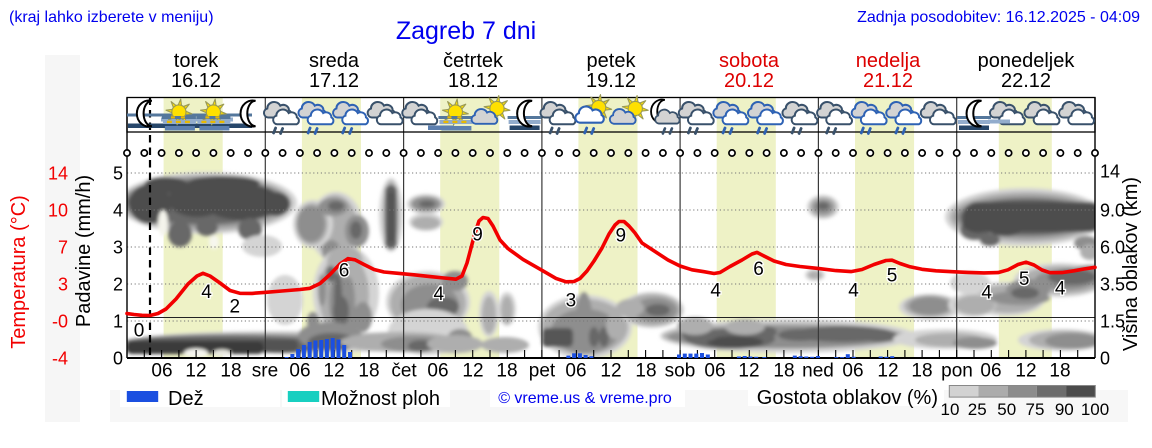 Image resolution: width=1152 pixels, height=448 pixels. What do you see at coordinates (1035, 409) in the screenshot?
I see `svg-text: 75` at bounding box center [1035, 409].